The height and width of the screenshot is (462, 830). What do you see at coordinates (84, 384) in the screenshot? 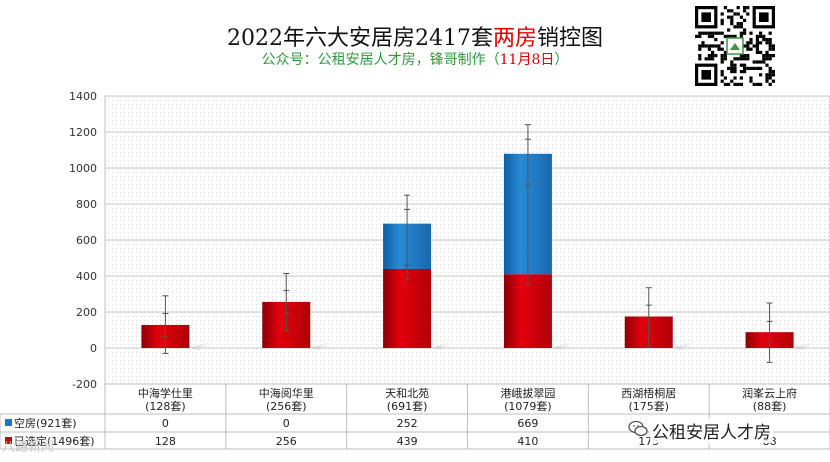
I see `y-tick-label: -200` at bounding box center [84, 384].